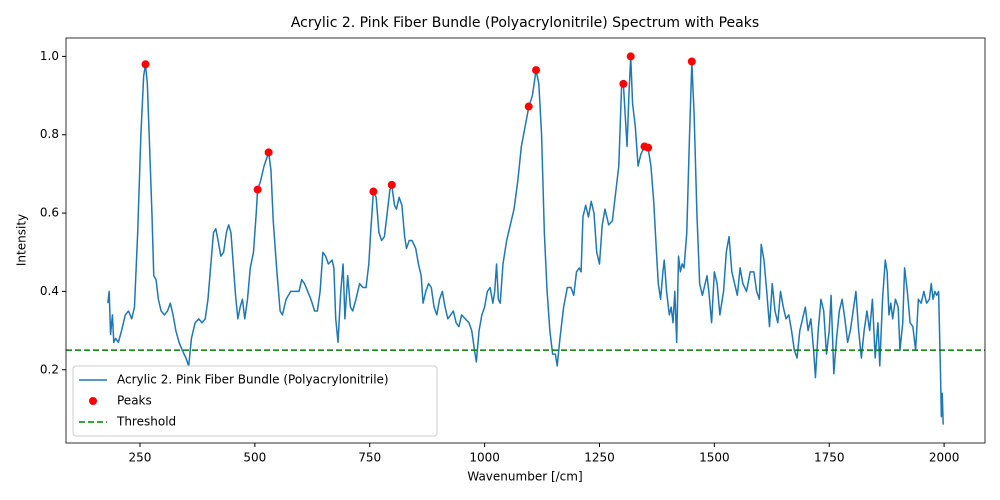 The height and width of the screenshot is (500, 1000). Describe the element at coordinates (140, 458) in the screenshot. I see `x-tick-label: 250` at that location.